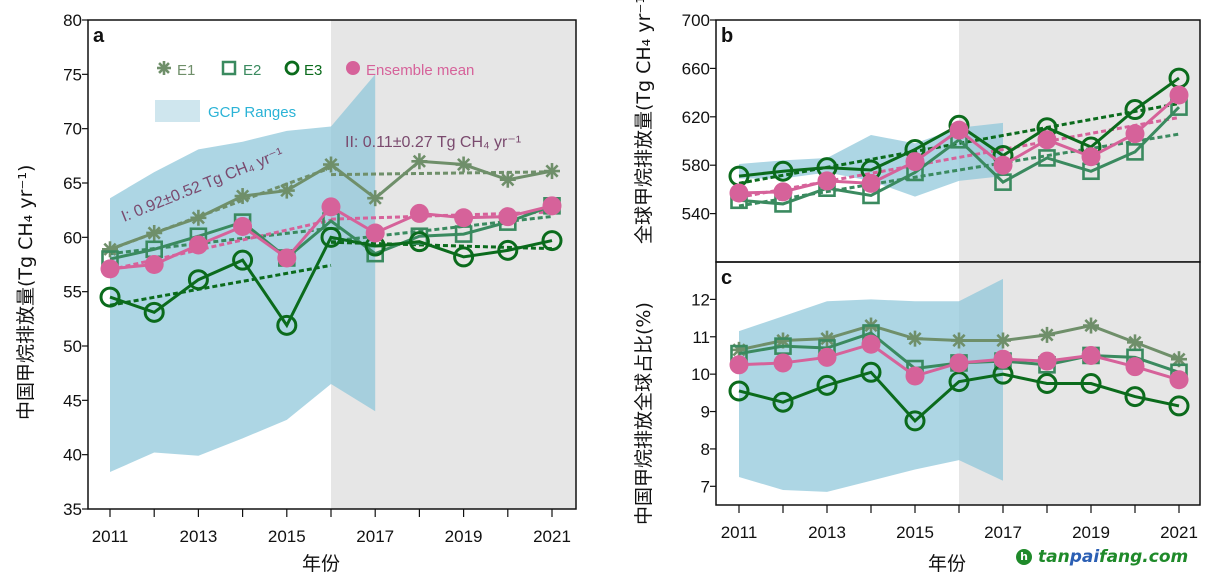 This screenshot has width=1213, height=580. Describe the element at coordinates (241, 69) in the screenshot. I see `legend-item-e2: E2` at that location.